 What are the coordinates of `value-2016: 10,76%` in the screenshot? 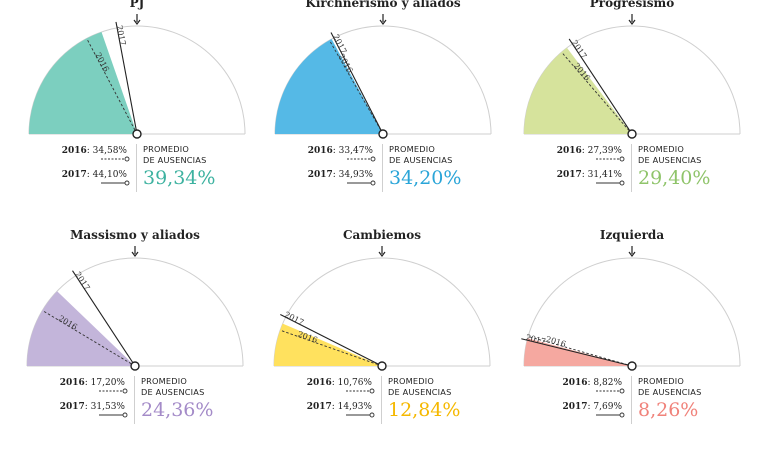 It's located at (354, 383).